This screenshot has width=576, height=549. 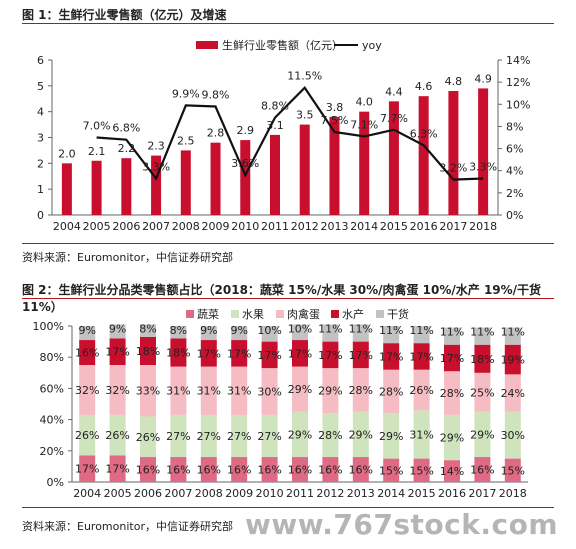 What do you see at coordinates (186, 93) in the screenshot?
I see `yoy-label: 9.9%` at bounding box center [186, 93].